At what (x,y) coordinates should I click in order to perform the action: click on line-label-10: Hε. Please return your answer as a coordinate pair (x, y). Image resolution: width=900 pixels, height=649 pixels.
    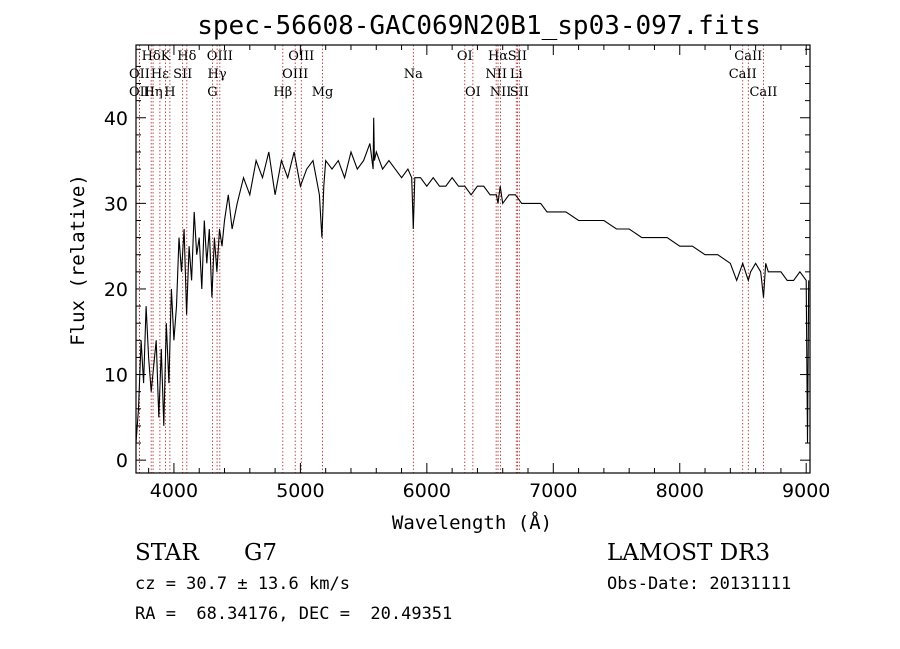
    Looking at the image, I should click on (160, 74).